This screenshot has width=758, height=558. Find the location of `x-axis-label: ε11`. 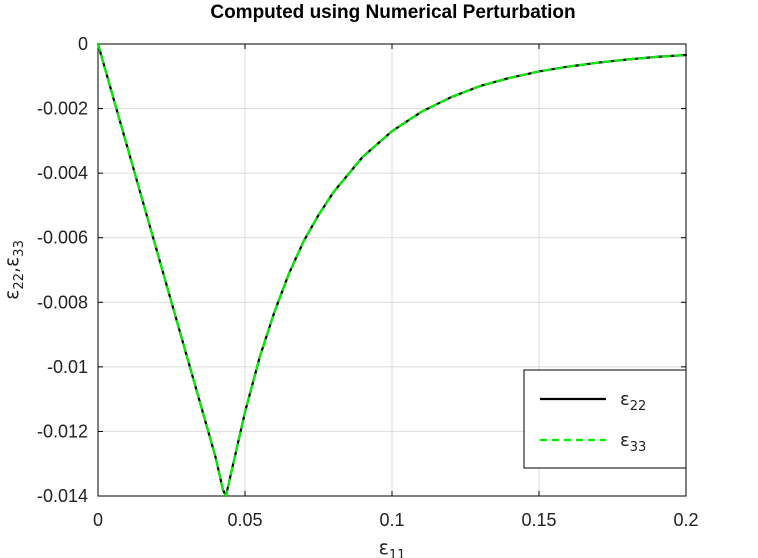

x-axis-label: ε11 is located at coordinates (392, 547).